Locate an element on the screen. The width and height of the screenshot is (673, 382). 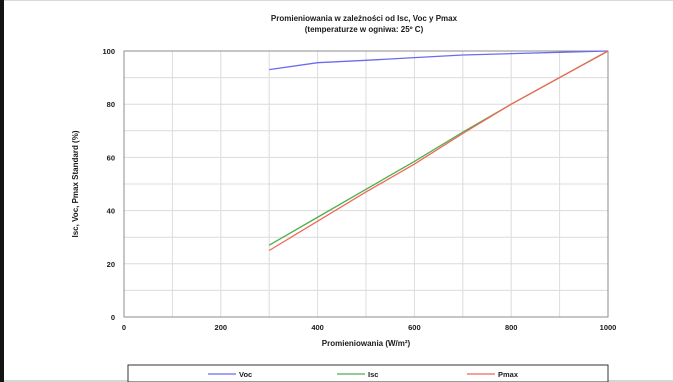
legend-box is located at coordinates (368, 373).